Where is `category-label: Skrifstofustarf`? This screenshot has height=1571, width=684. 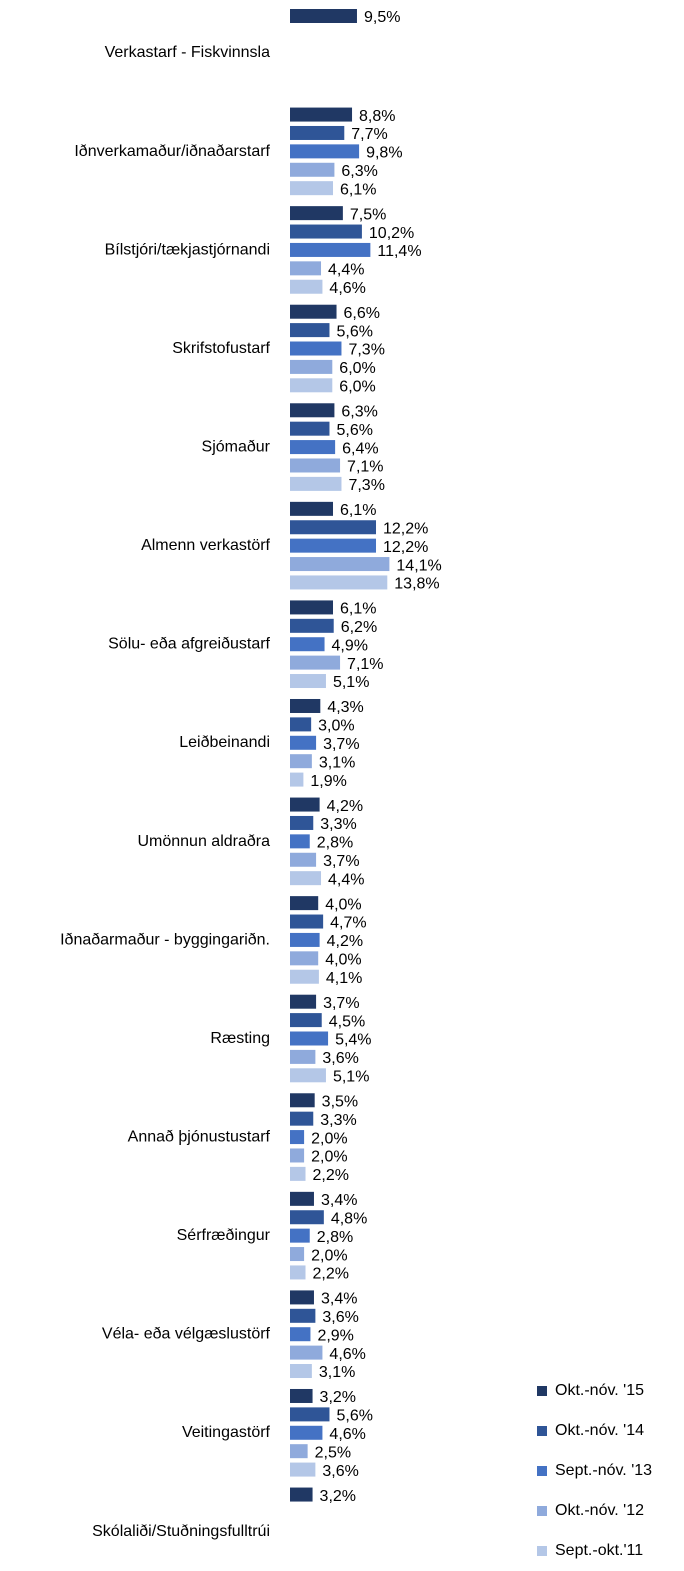 category-label: Skrifstofustarf is located at coordinates (221, 348).